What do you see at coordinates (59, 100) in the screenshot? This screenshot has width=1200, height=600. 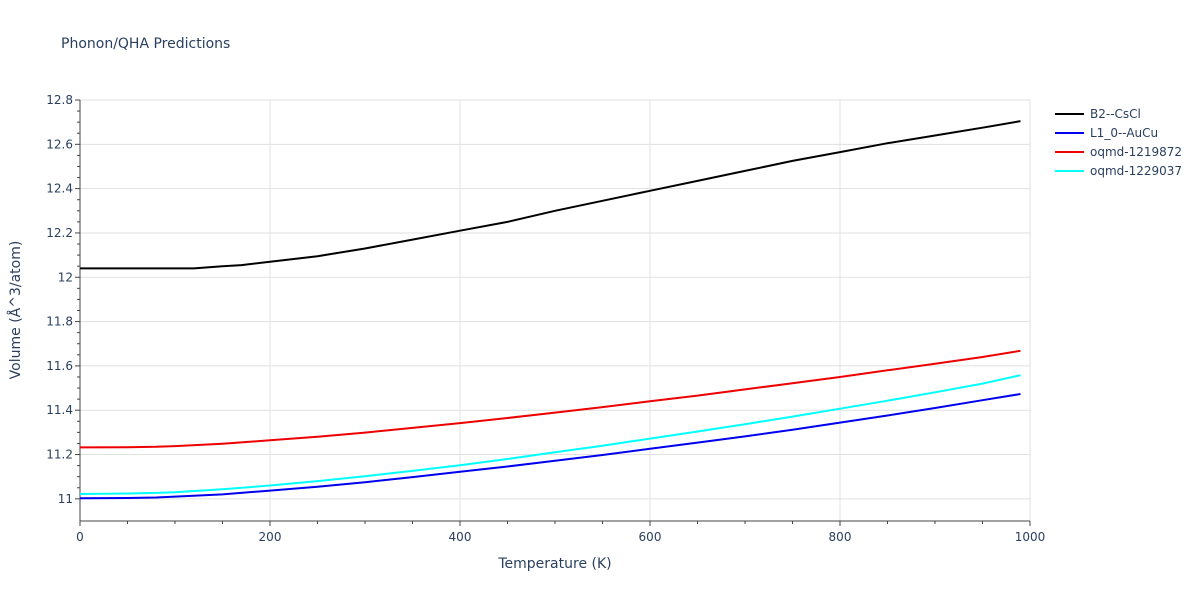 I see `y-tick-label: 12.8` at bounding box center [59, 100].